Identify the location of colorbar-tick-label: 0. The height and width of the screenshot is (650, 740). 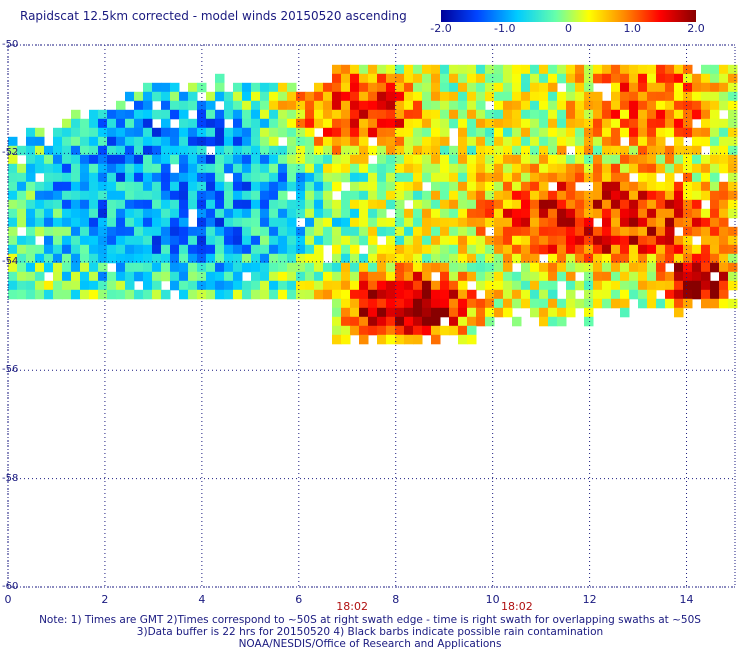
(568, 28).